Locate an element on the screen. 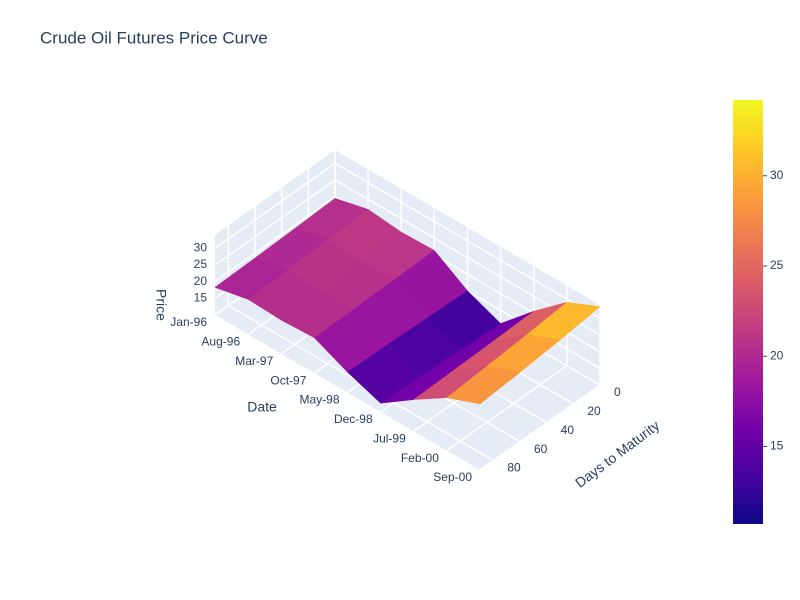 The image size is (800, 600). y-tick-label: 40 is located at coordinates (568, 430).